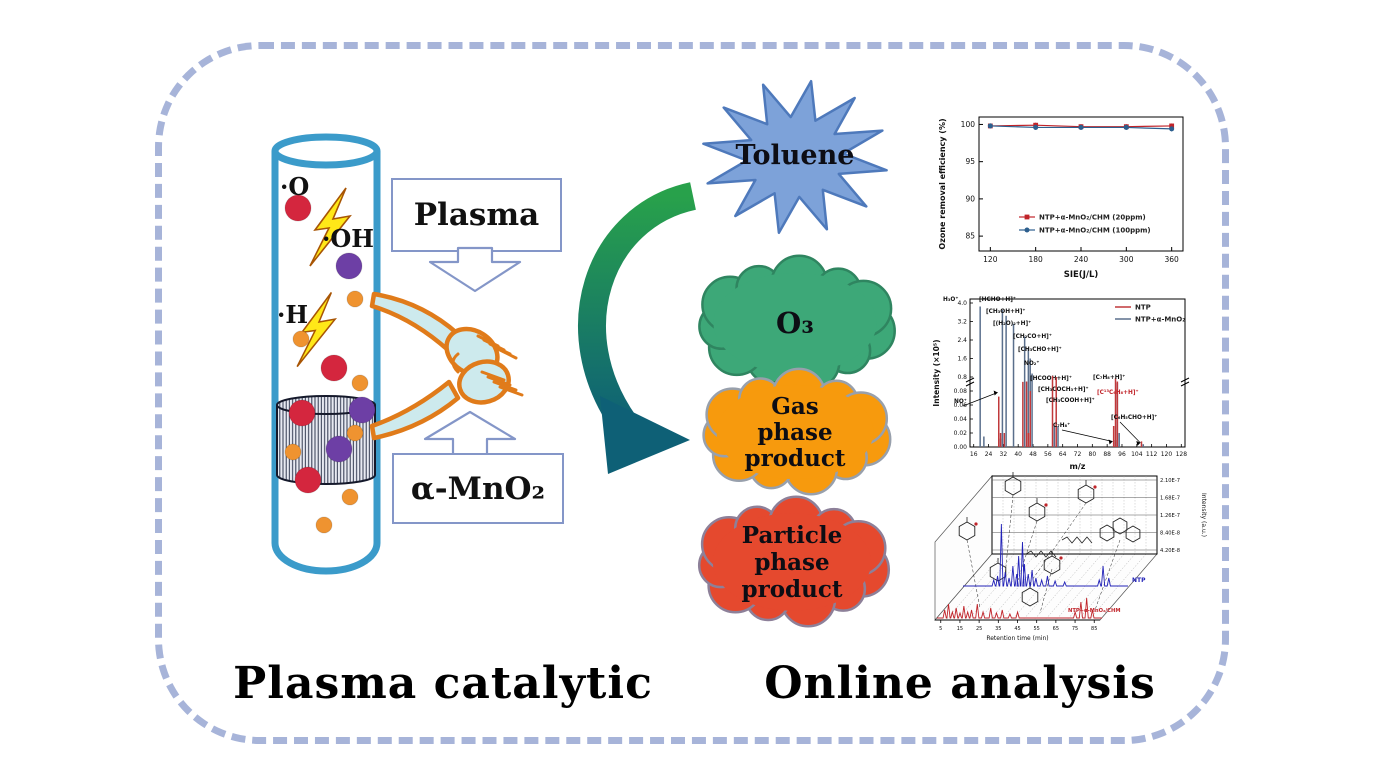 The height and width of the screenshot is (780, 1386). I want to click on svg-text: 72, so click(1078, 454).